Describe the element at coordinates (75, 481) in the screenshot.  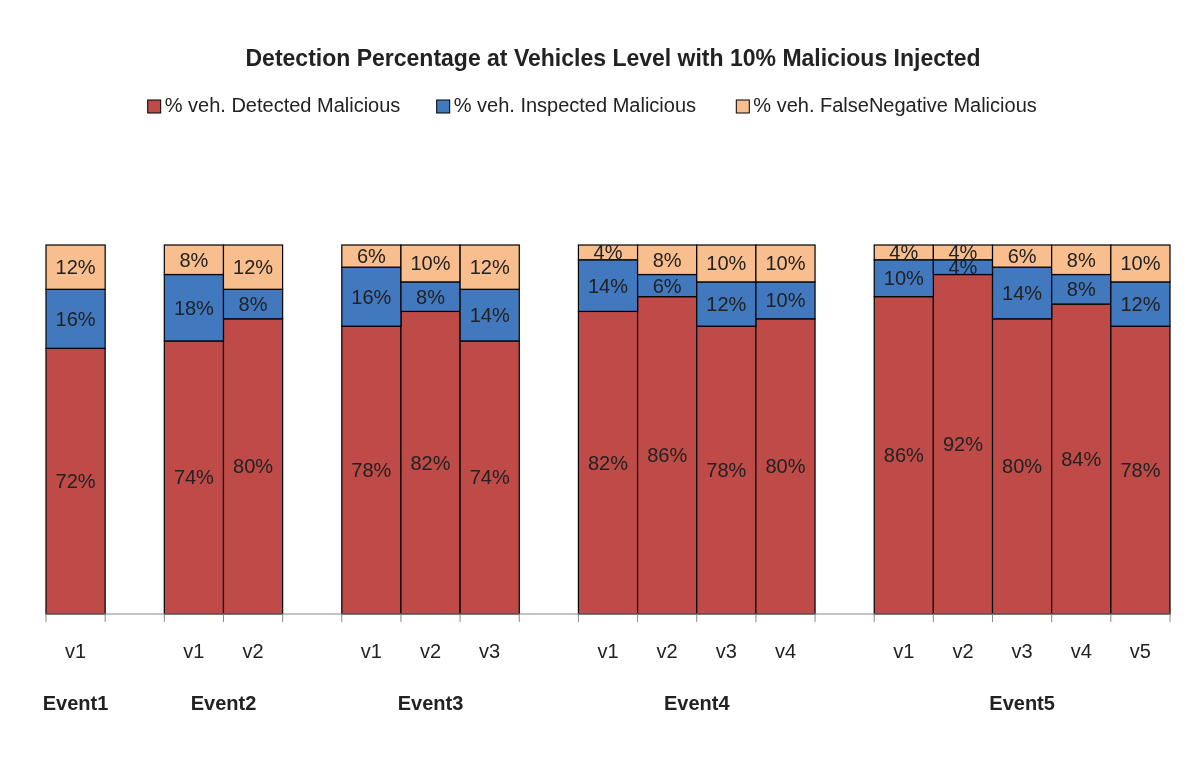
I see `data-label: 72%` at that location.